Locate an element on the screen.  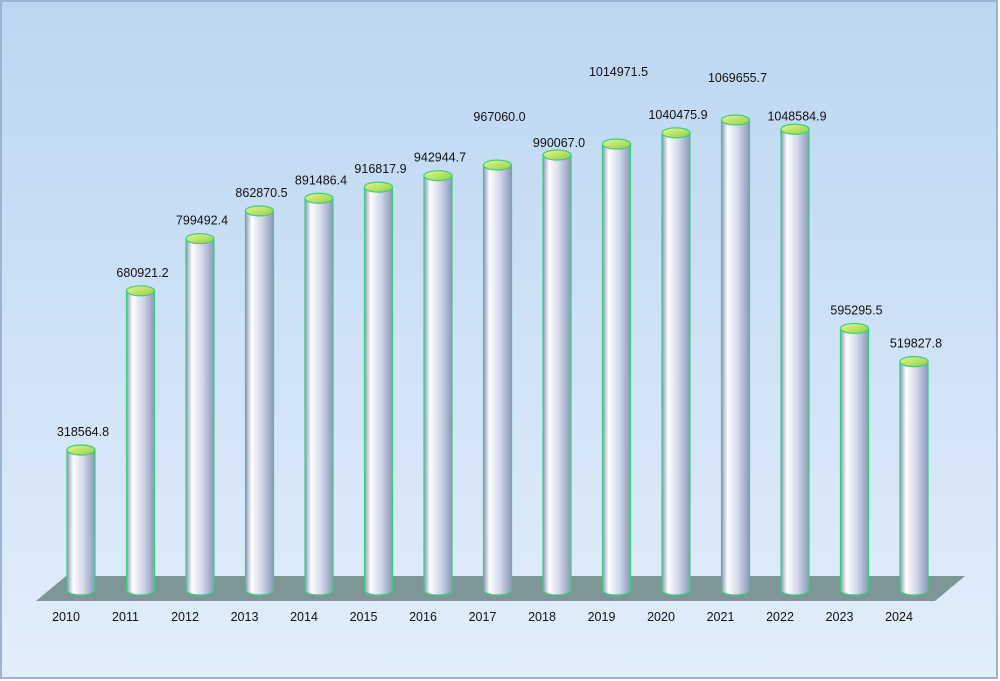
value-label: 1069655.7 is located at coordinates (737, 78).